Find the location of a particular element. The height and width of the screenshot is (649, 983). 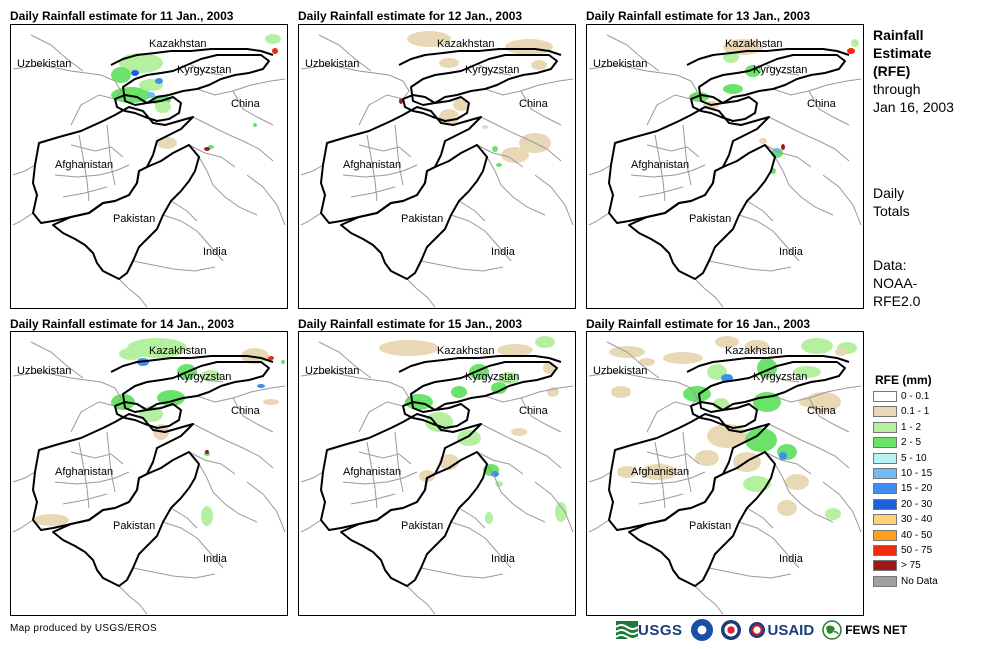

legend-item: 1 - 2 is located at coordinates (897, 427).